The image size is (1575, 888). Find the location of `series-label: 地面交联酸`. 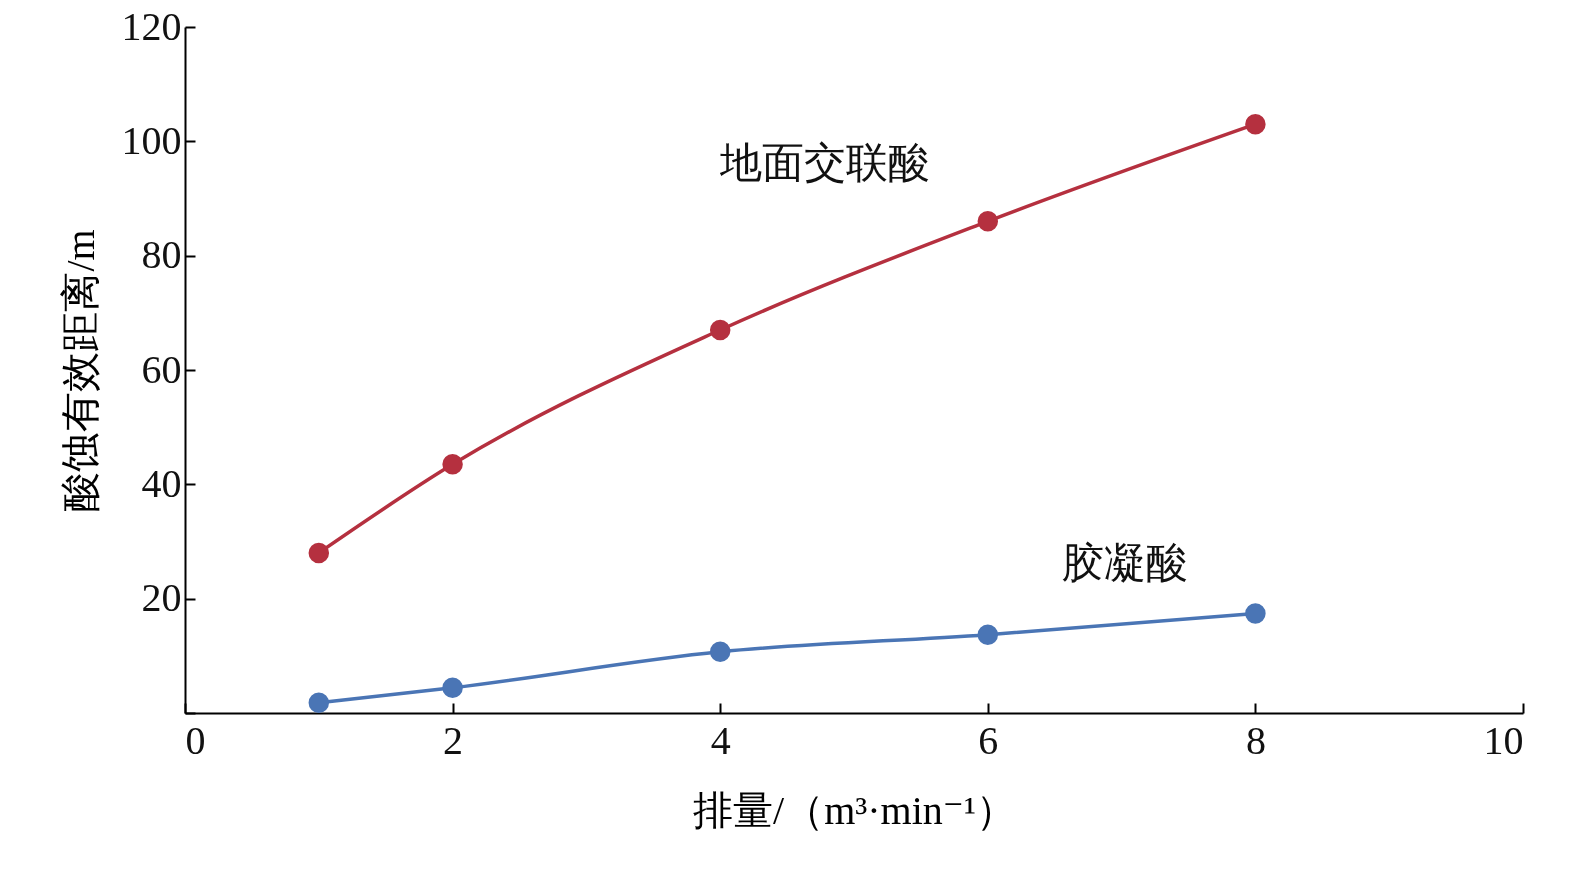

series-label: 地面交联酸 is located at coordinates (825, 163).